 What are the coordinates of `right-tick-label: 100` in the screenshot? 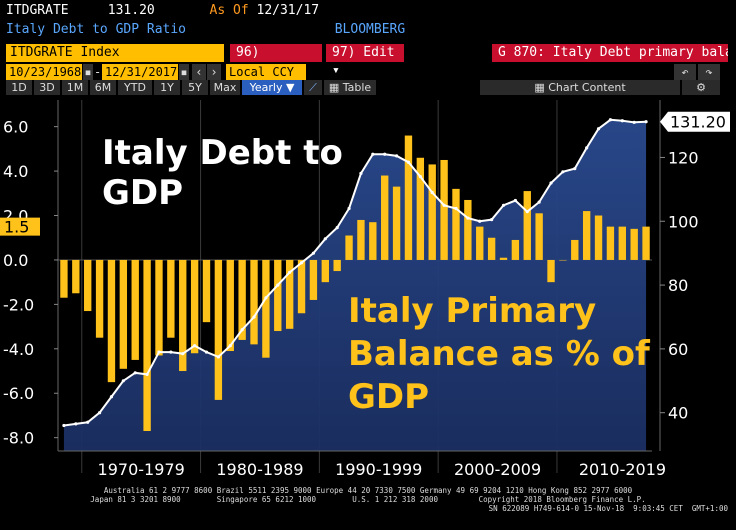 It's located at (683, 221).